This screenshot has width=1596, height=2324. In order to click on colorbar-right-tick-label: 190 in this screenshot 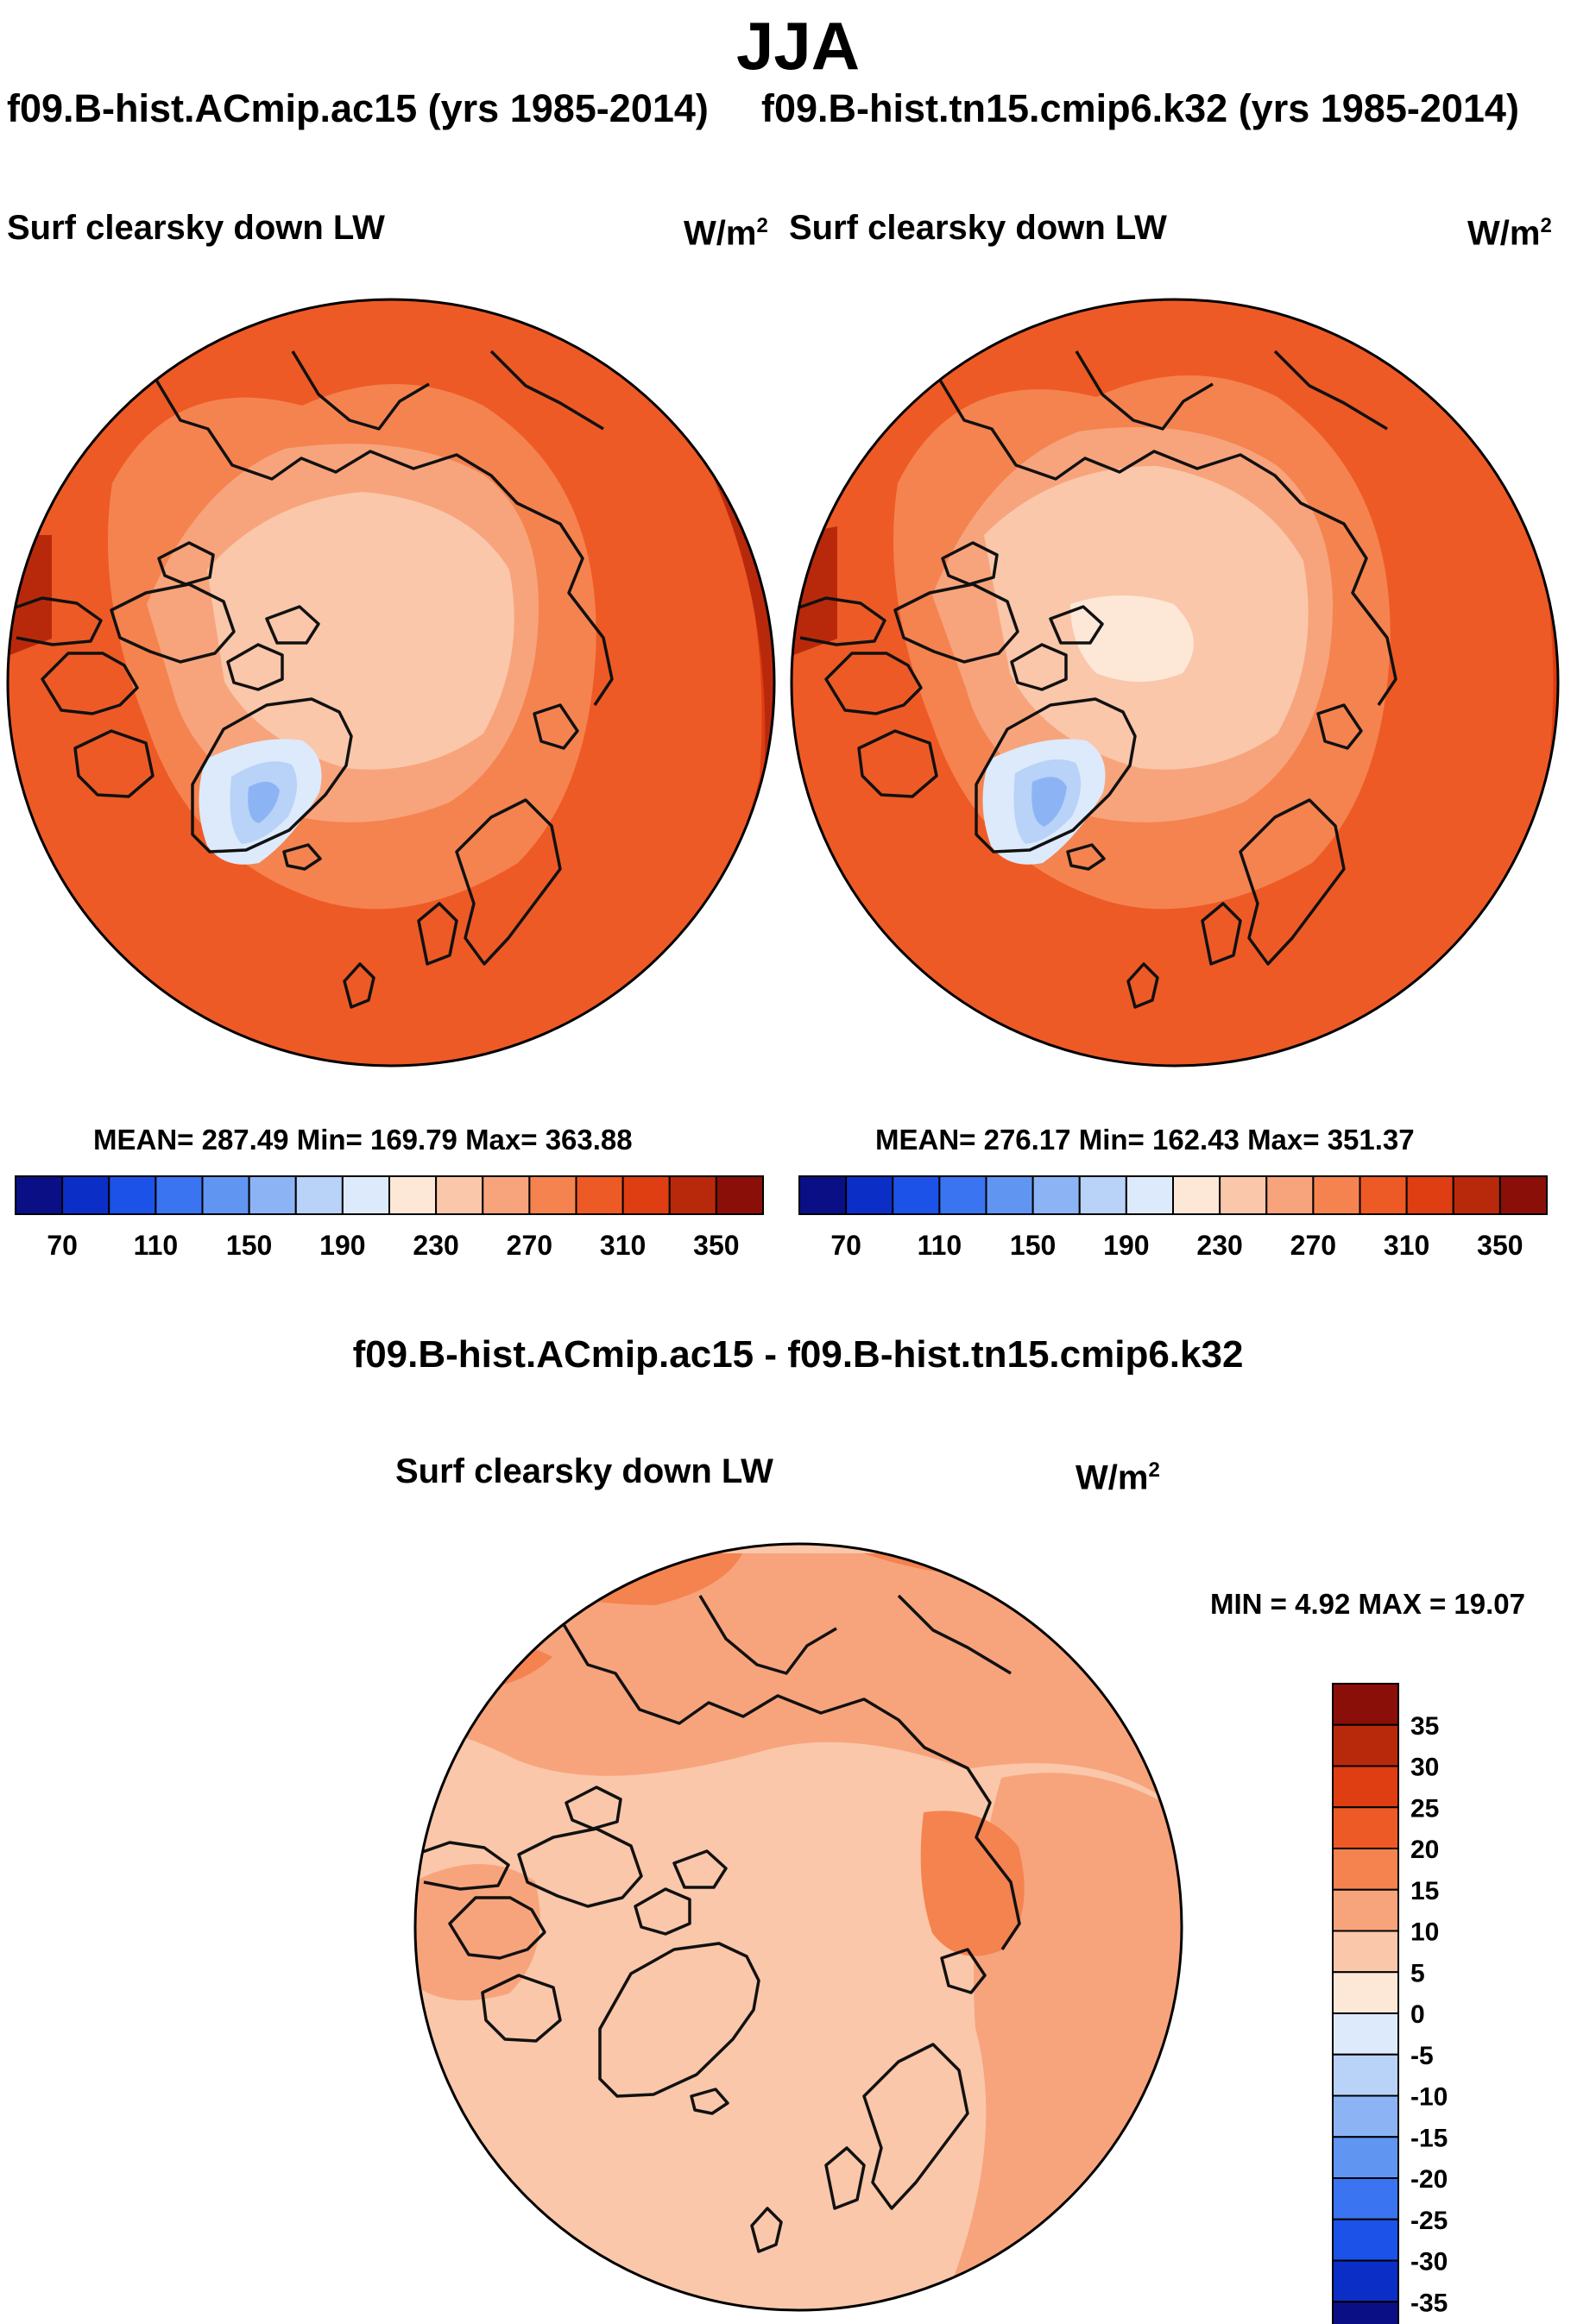, I will do `click(1126, 1245)`.